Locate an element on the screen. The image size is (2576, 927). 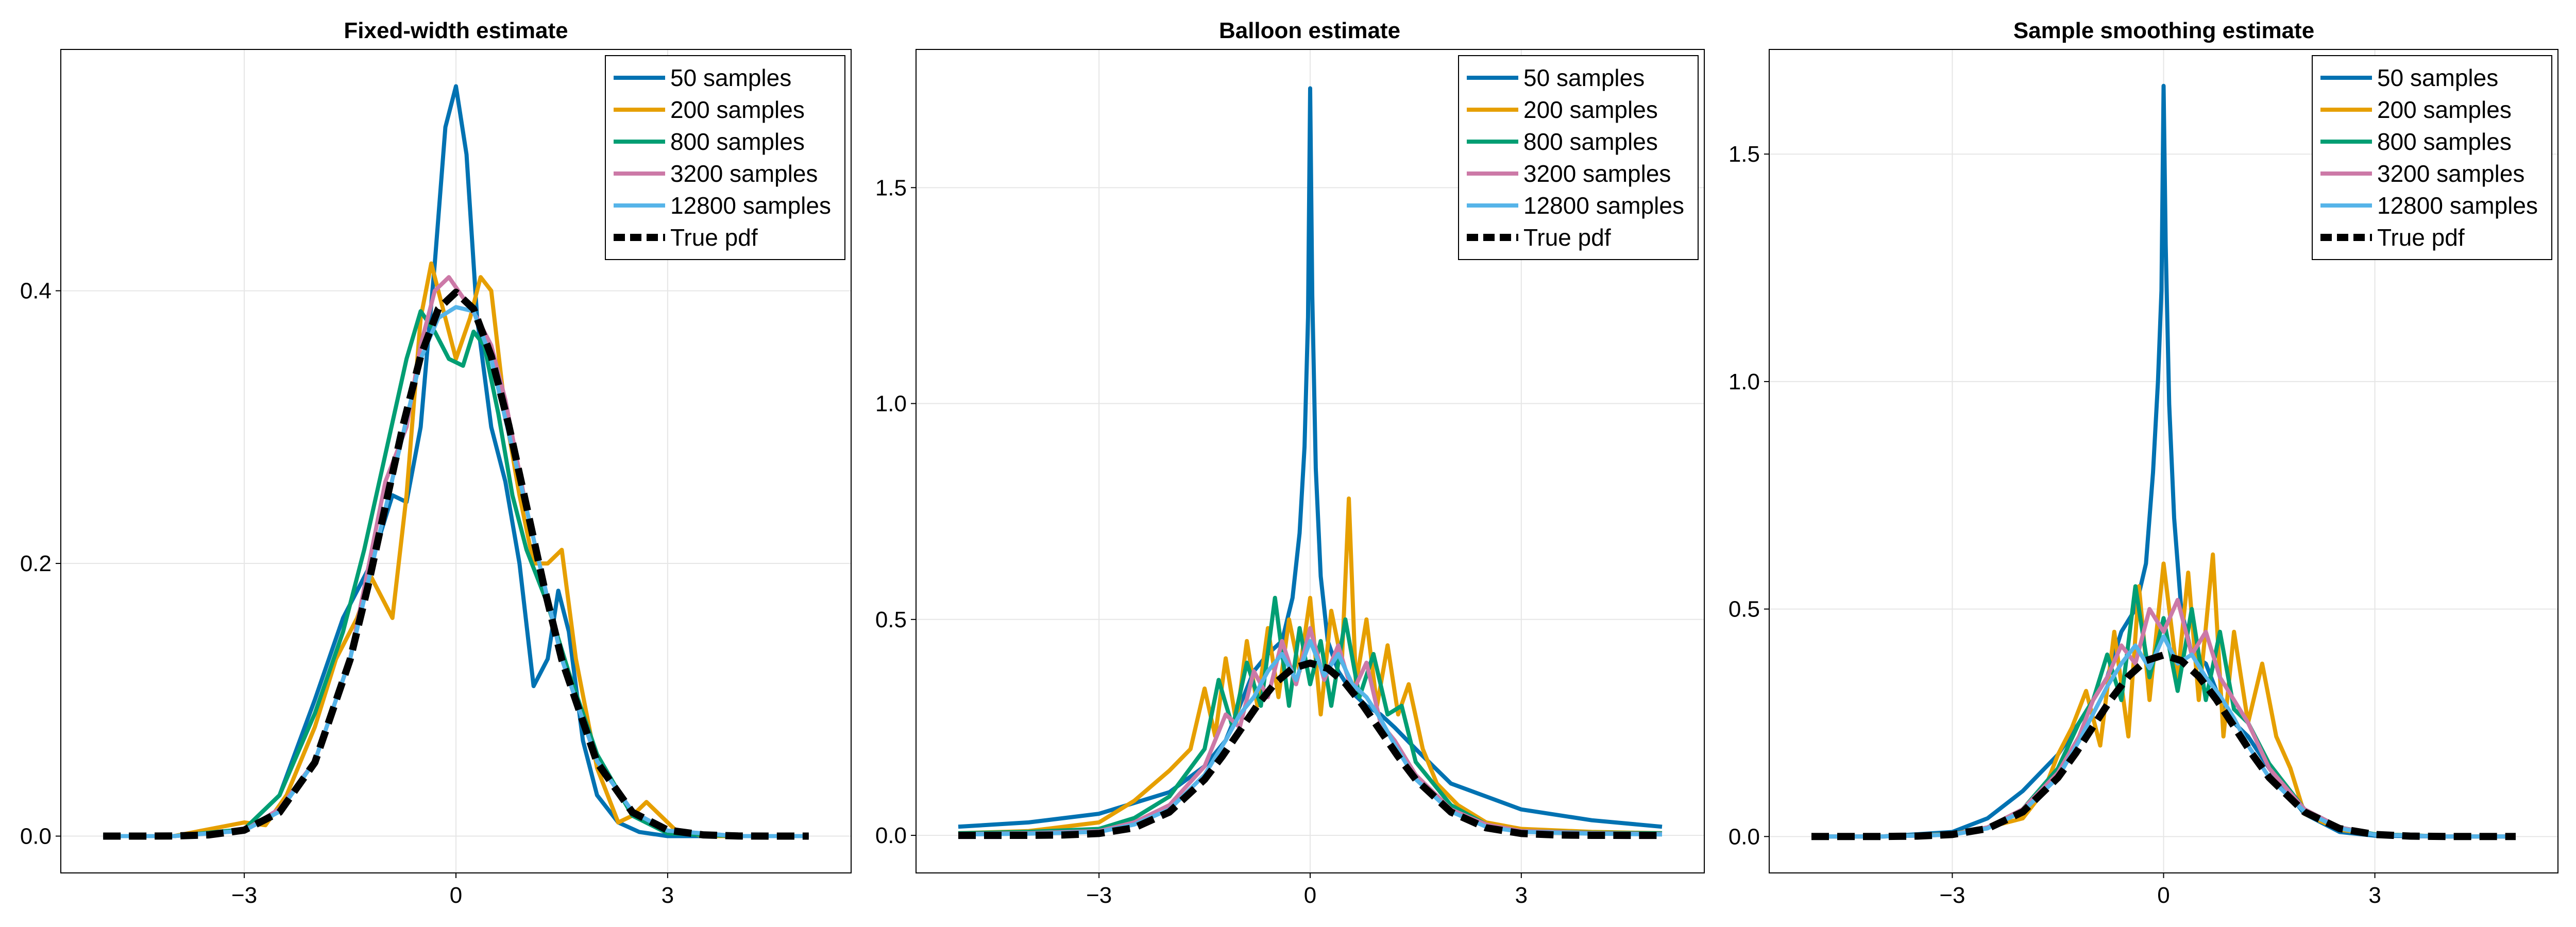
panel-title: Balloon estimate is located at coordinates (1309, 30).